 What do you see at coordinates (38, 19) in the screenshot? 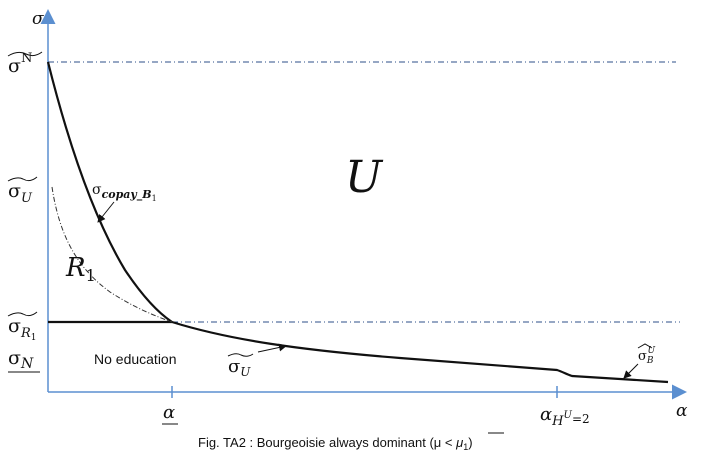
I see `y-axis-label: σ` at bounding box center [38, 19].